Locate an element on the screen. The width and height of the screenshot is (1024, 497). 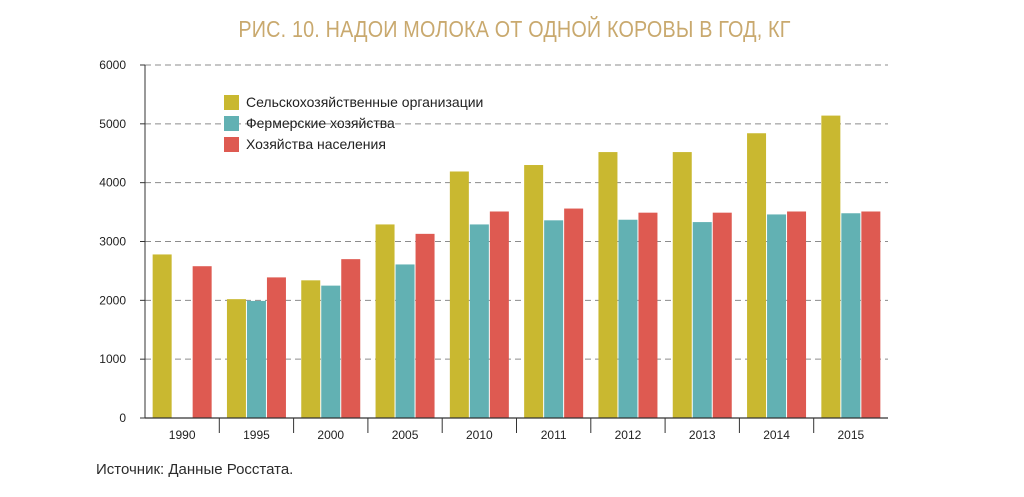
x-axis: 1990 1995 2000 2005 2010 2011 2012 2013 2014 2015 is located at coordinates (516, 429).